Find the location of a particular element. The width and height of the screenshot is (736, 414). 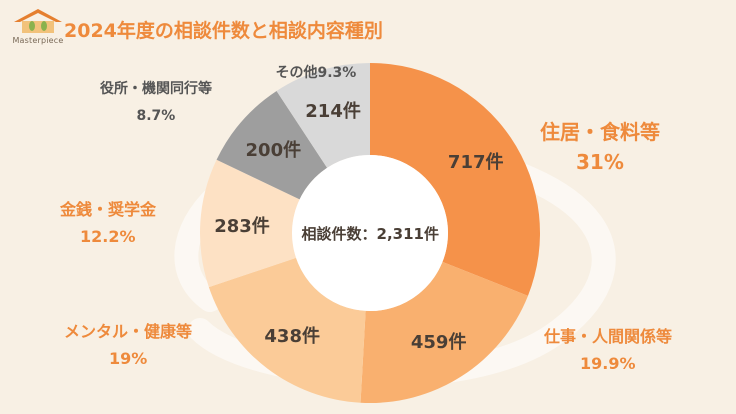

slice-name-label-0: 住居・食料等 is located at coordinates (600, 131).